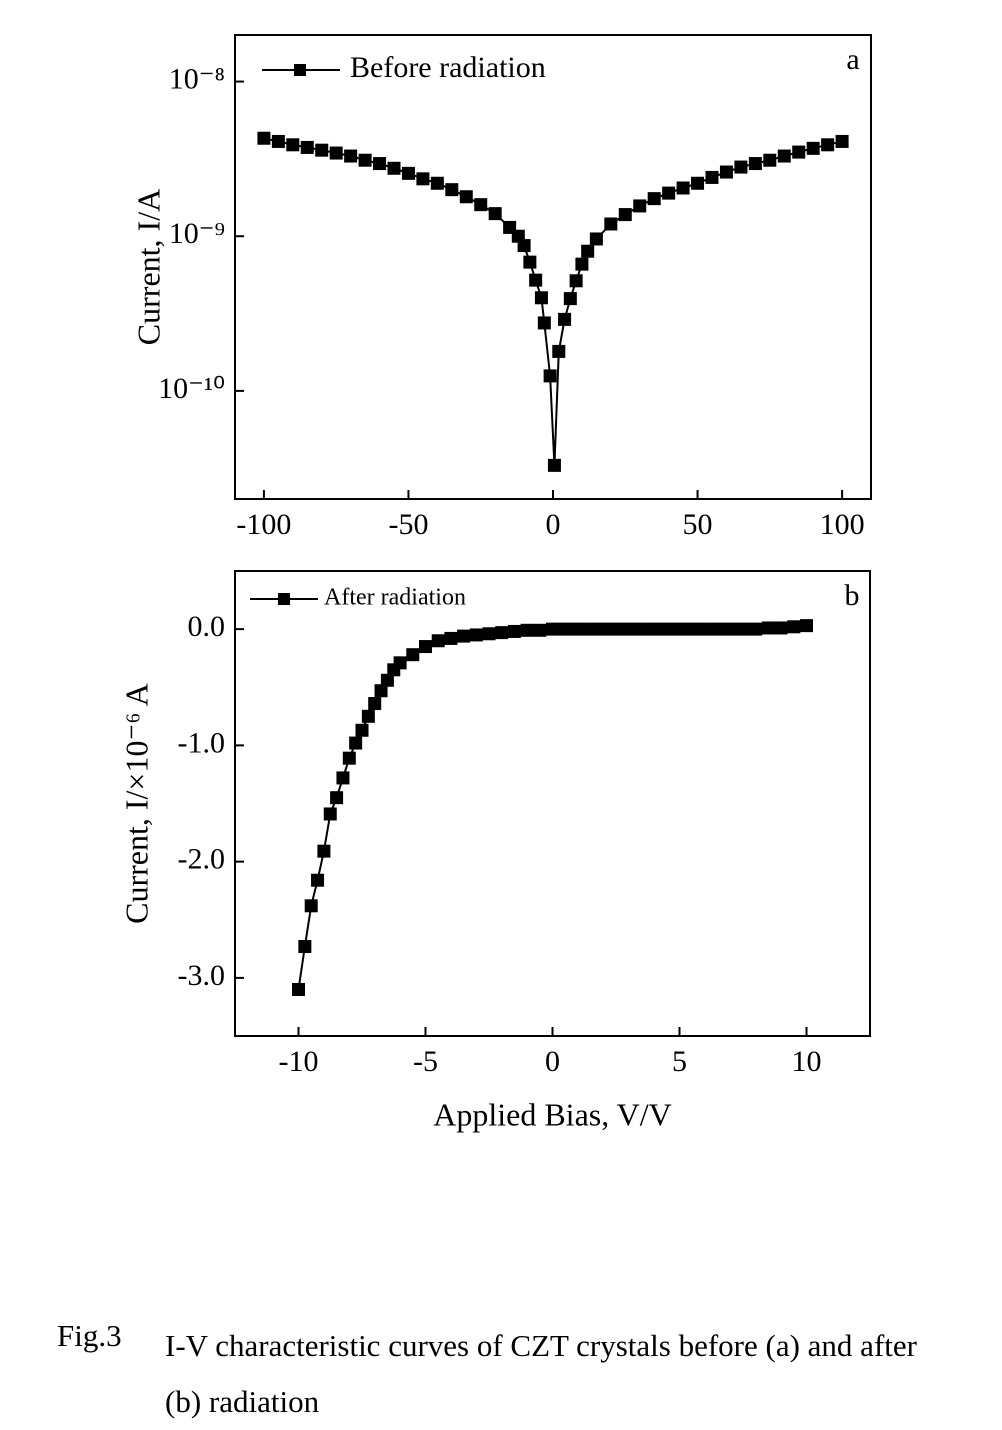 The image size is (1002, 1430). What do you see at coordinates (136, 803) in the screenshot?
I see `y-axis-label: Current, I/×10⁻⁶ A` at bounding box center [136, 803].